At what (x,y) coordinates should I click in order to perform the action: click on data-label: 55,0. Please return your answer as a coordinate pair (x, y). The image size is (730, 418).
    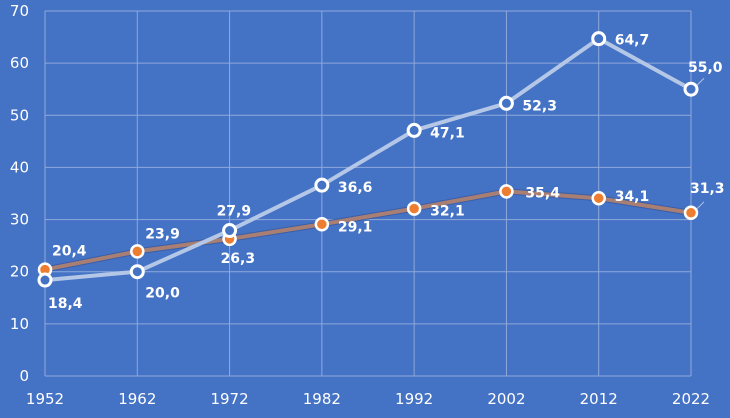
    Looking at the image, I should click on (705, 68).